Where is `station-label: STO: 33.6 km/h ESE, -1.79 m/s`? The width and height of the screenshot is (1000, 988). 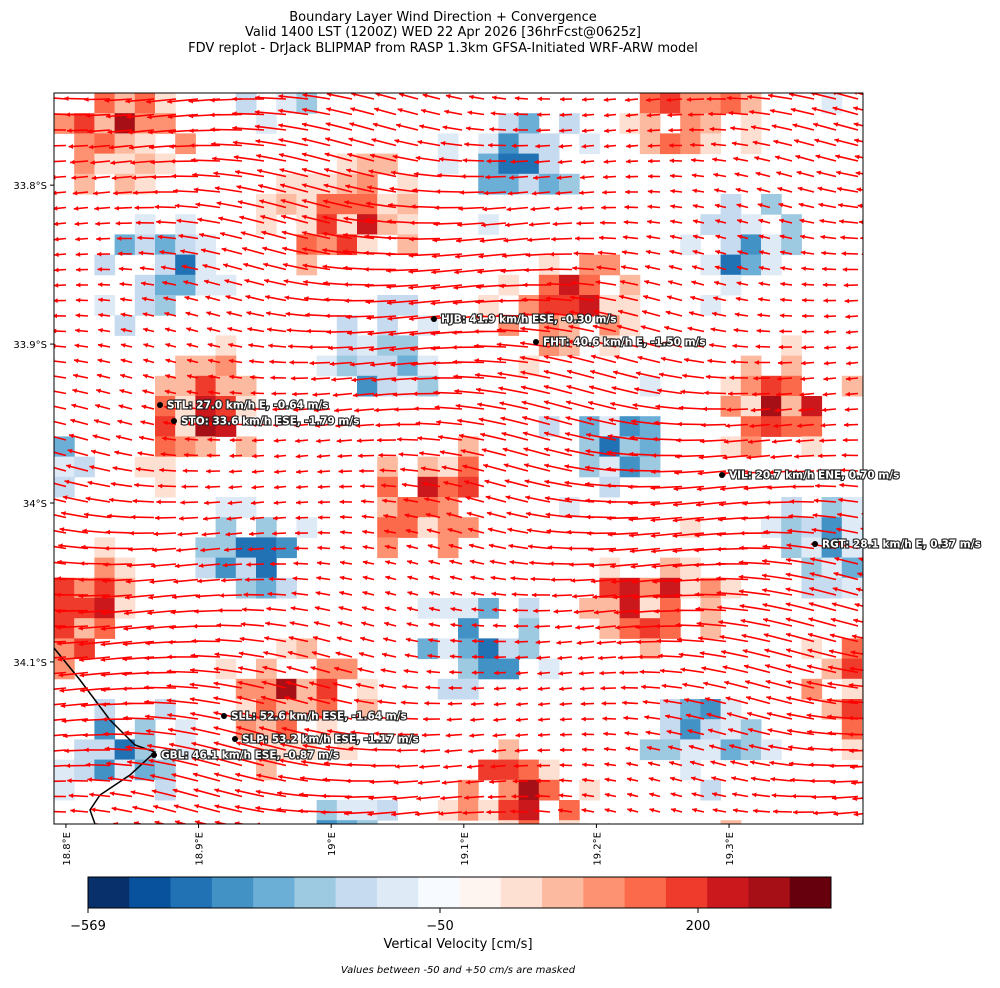 station-label: STO: 33.6 km/h ESE, -1.79 m/s is located at coordinates (270, 422).